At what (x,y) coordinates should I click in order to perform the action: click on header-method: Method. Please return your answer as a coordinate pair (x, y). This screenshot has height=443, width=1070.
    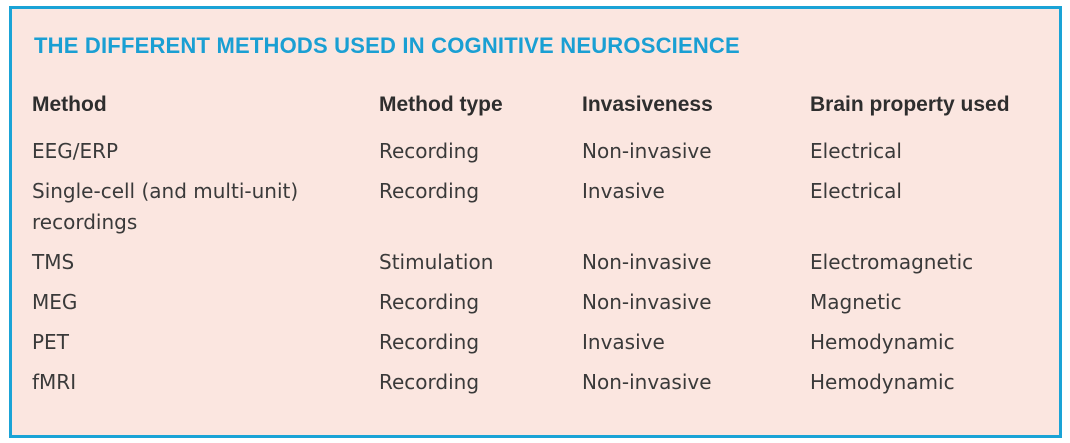
    Looking at the image, I should click on (69, 104).